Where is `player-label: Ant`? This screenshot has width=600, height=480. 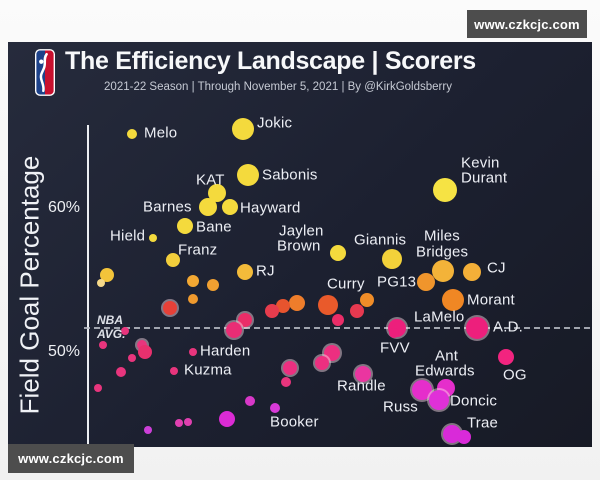 player-label: Ant is located at coordinates (447, 356).